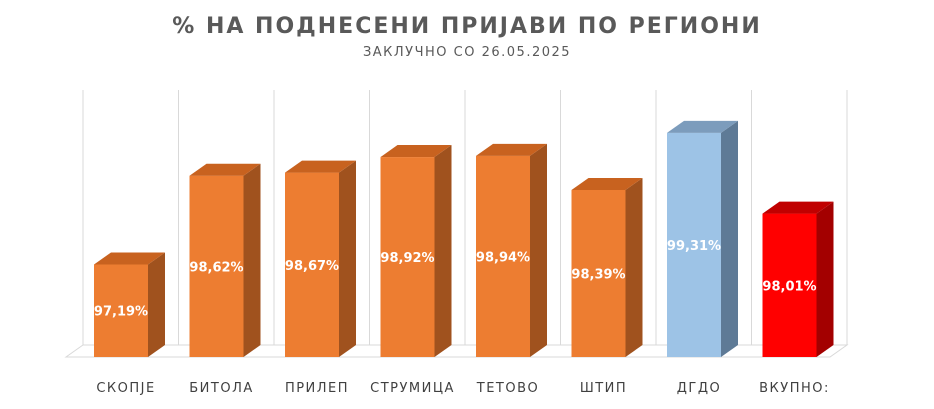 The image size is (934, 409). What do you see at coordinates (794, 388) in the screenshot?
I see `category-label: ВКУПНО:` at bounding box center [794, 388].